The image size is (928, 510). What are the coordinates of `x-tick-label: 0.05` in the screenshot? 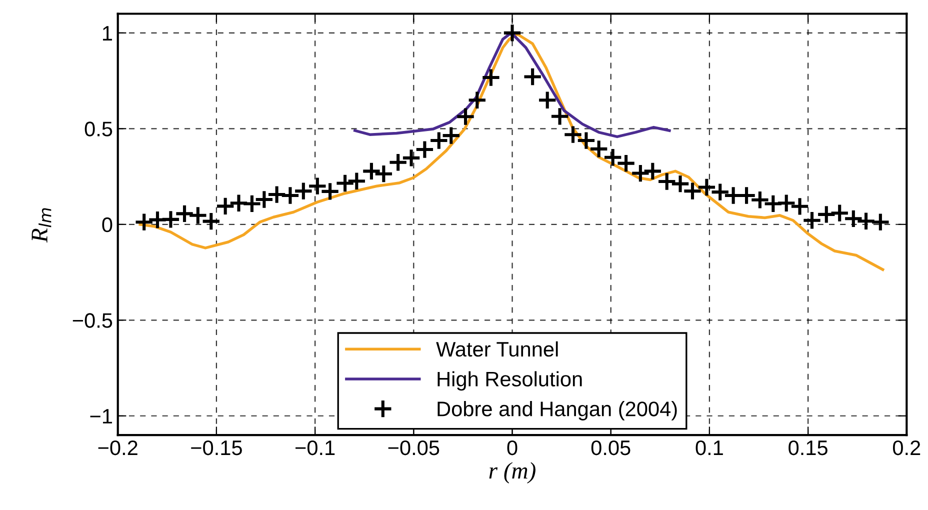 It's located at (610, 448).